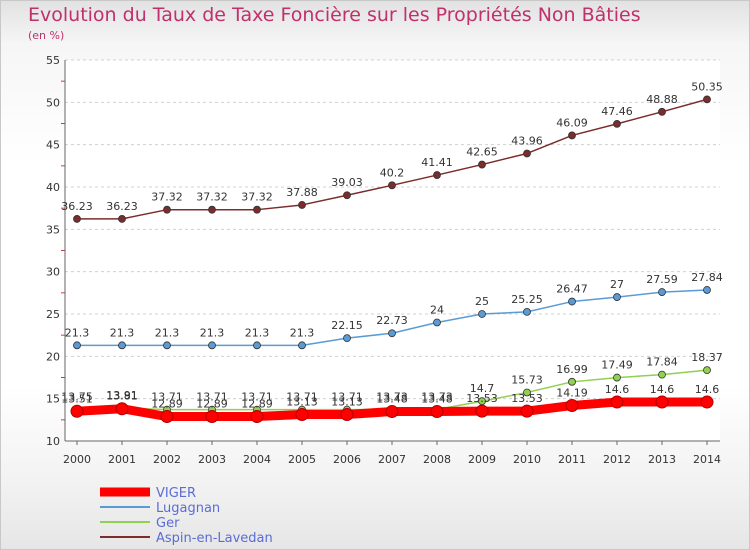 The height and width of the screenshot is (550, 750). Describe the element at coordinates (53, 187) in the screenshot. I see `y-tick-label: 40` at that location.